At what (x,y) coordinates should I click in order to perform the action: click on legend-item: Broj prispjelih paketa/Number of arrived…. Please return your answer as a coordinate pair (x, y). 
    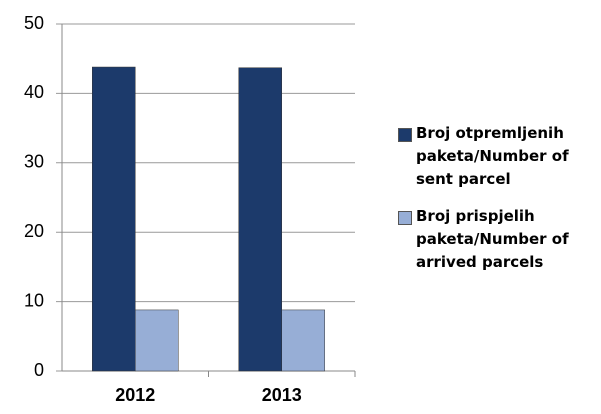
    Looking at the image, I should click on (498, 239).